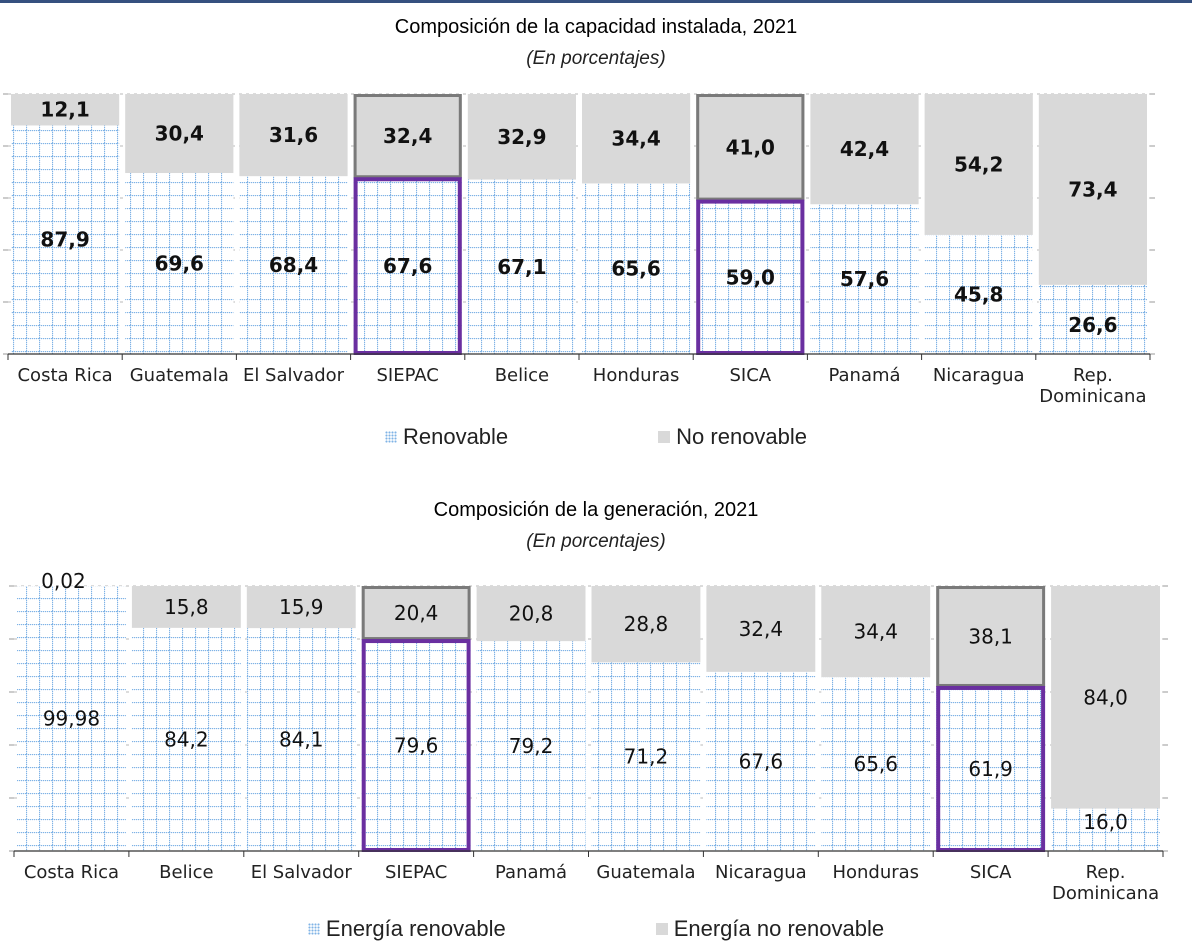 This screenshot has width=1192, height=945. What do you see at coordinates (596, 510) in the screenshot?
I see `chart2-title: Composición de la generación, 2021` at bounding box center [596, 510].